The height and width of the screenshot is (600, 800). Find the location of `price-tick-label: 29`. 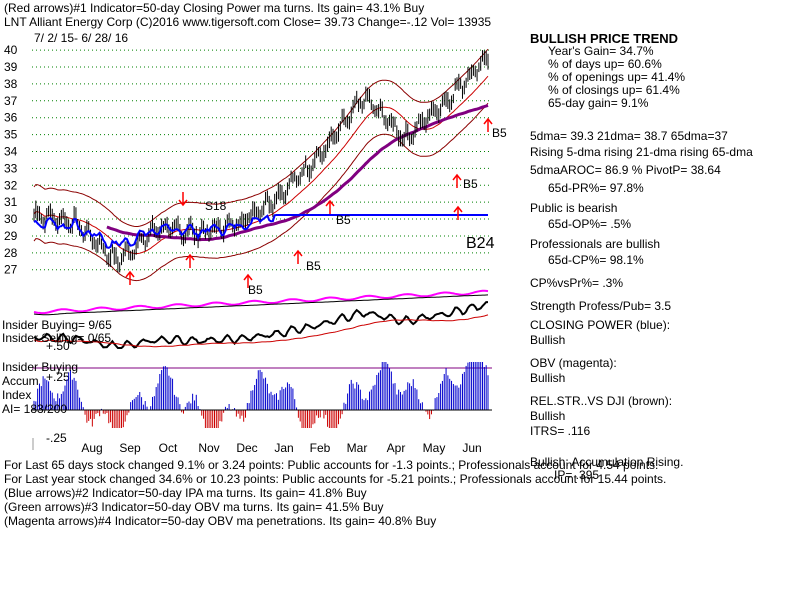

price-tick-label: 29 is located at coordinates (11, 236).